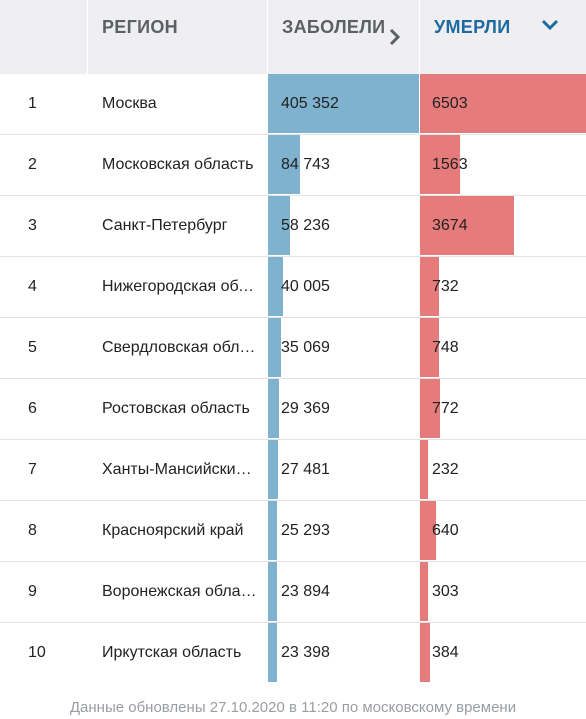 This screenshot has width=586, height=719. Describe the element at coordinates (343, 164) in the screenshot. I see `row-cases-cell: 84 743` at that location.